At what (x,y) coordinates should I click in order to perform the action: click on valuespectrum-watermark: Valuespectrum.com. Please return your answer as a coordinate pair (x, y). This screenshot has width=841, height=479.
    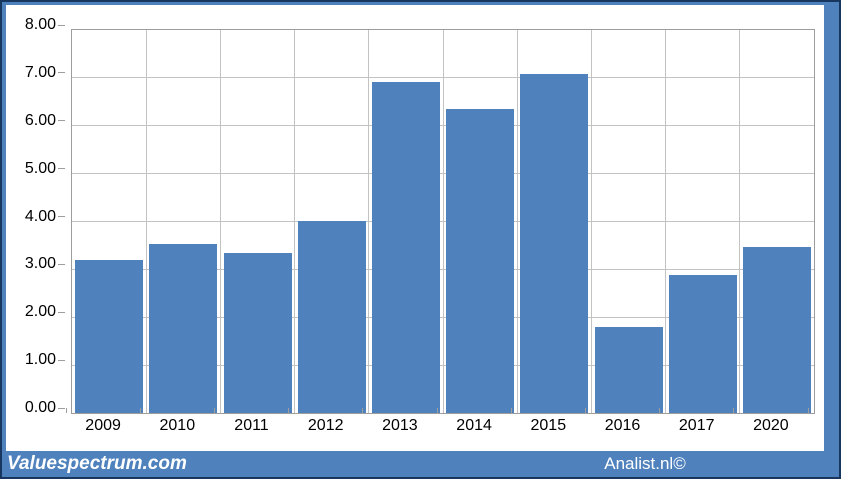
    Looking at the image, I should click on (97, 463).